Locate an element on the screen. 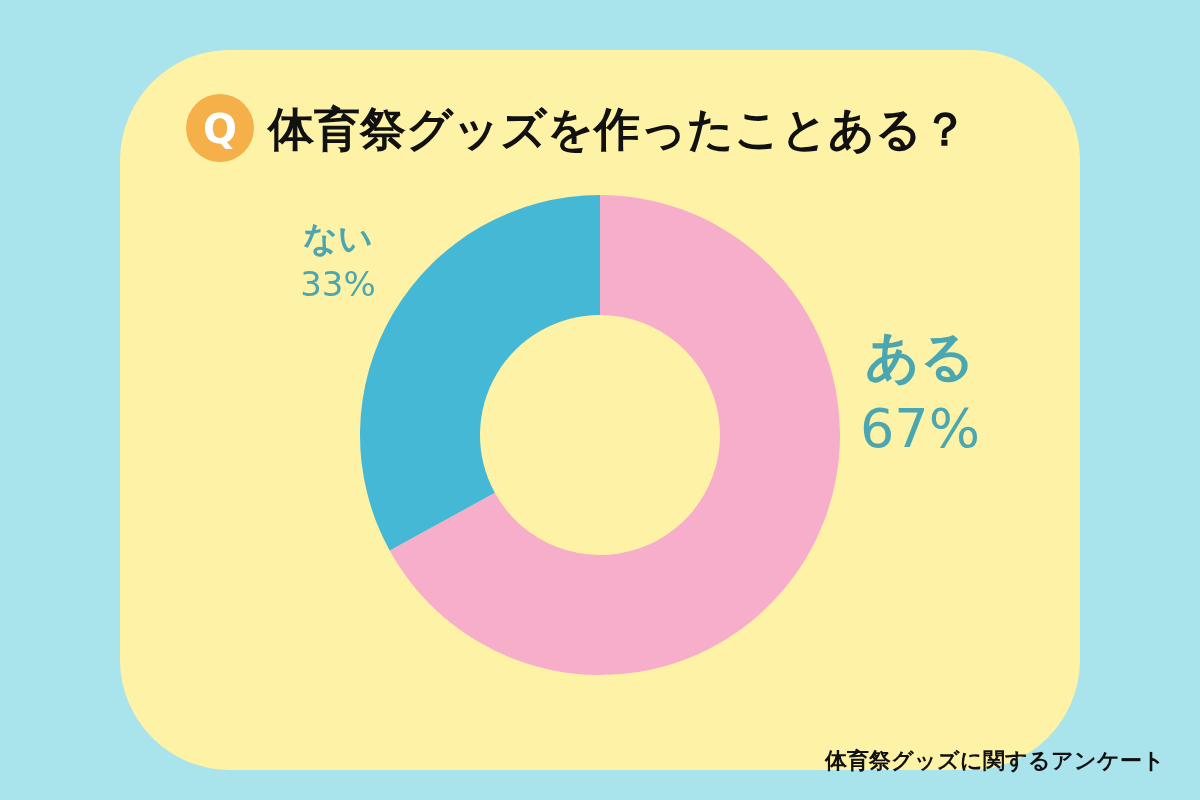 Image resolution: width=1200 pixels, height=800 pixels. data-label: 33% is located at coordinates (338, 284).